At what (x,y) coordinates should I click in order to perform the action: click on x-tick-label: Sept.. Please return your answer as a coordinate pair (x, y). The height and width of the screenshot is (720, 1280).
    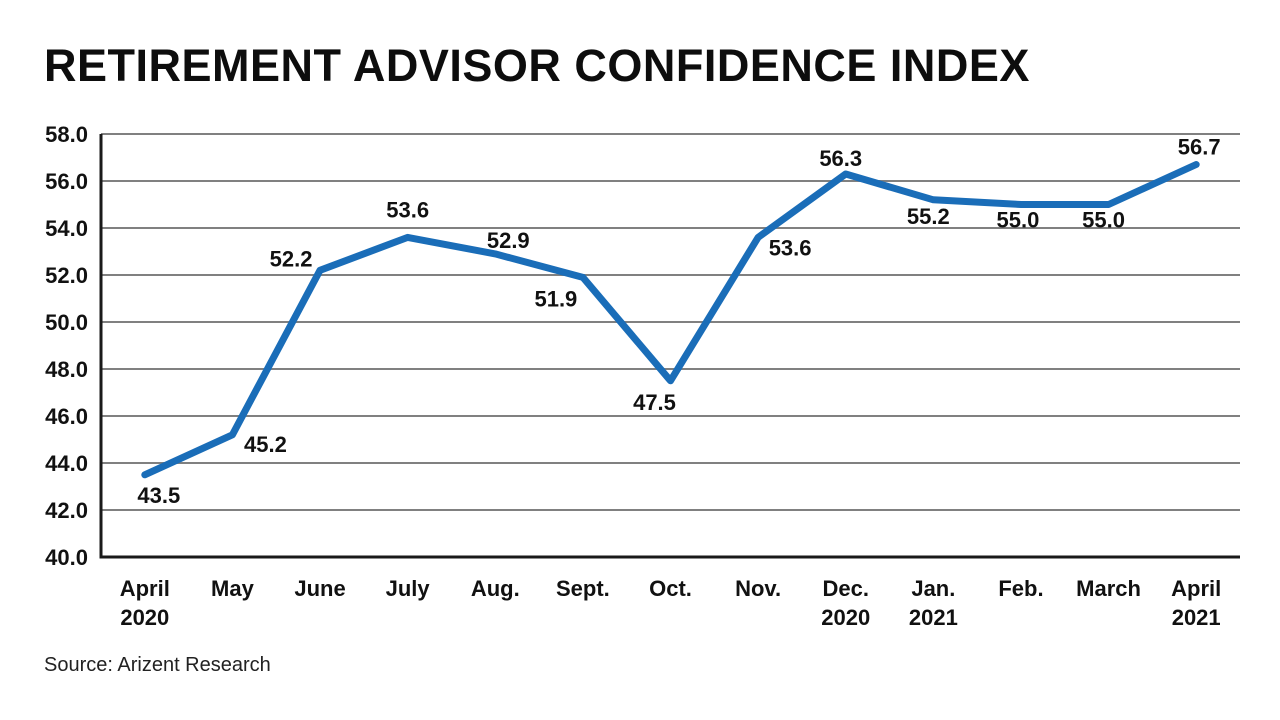
    Looking at the image, I should click on (583, 588).